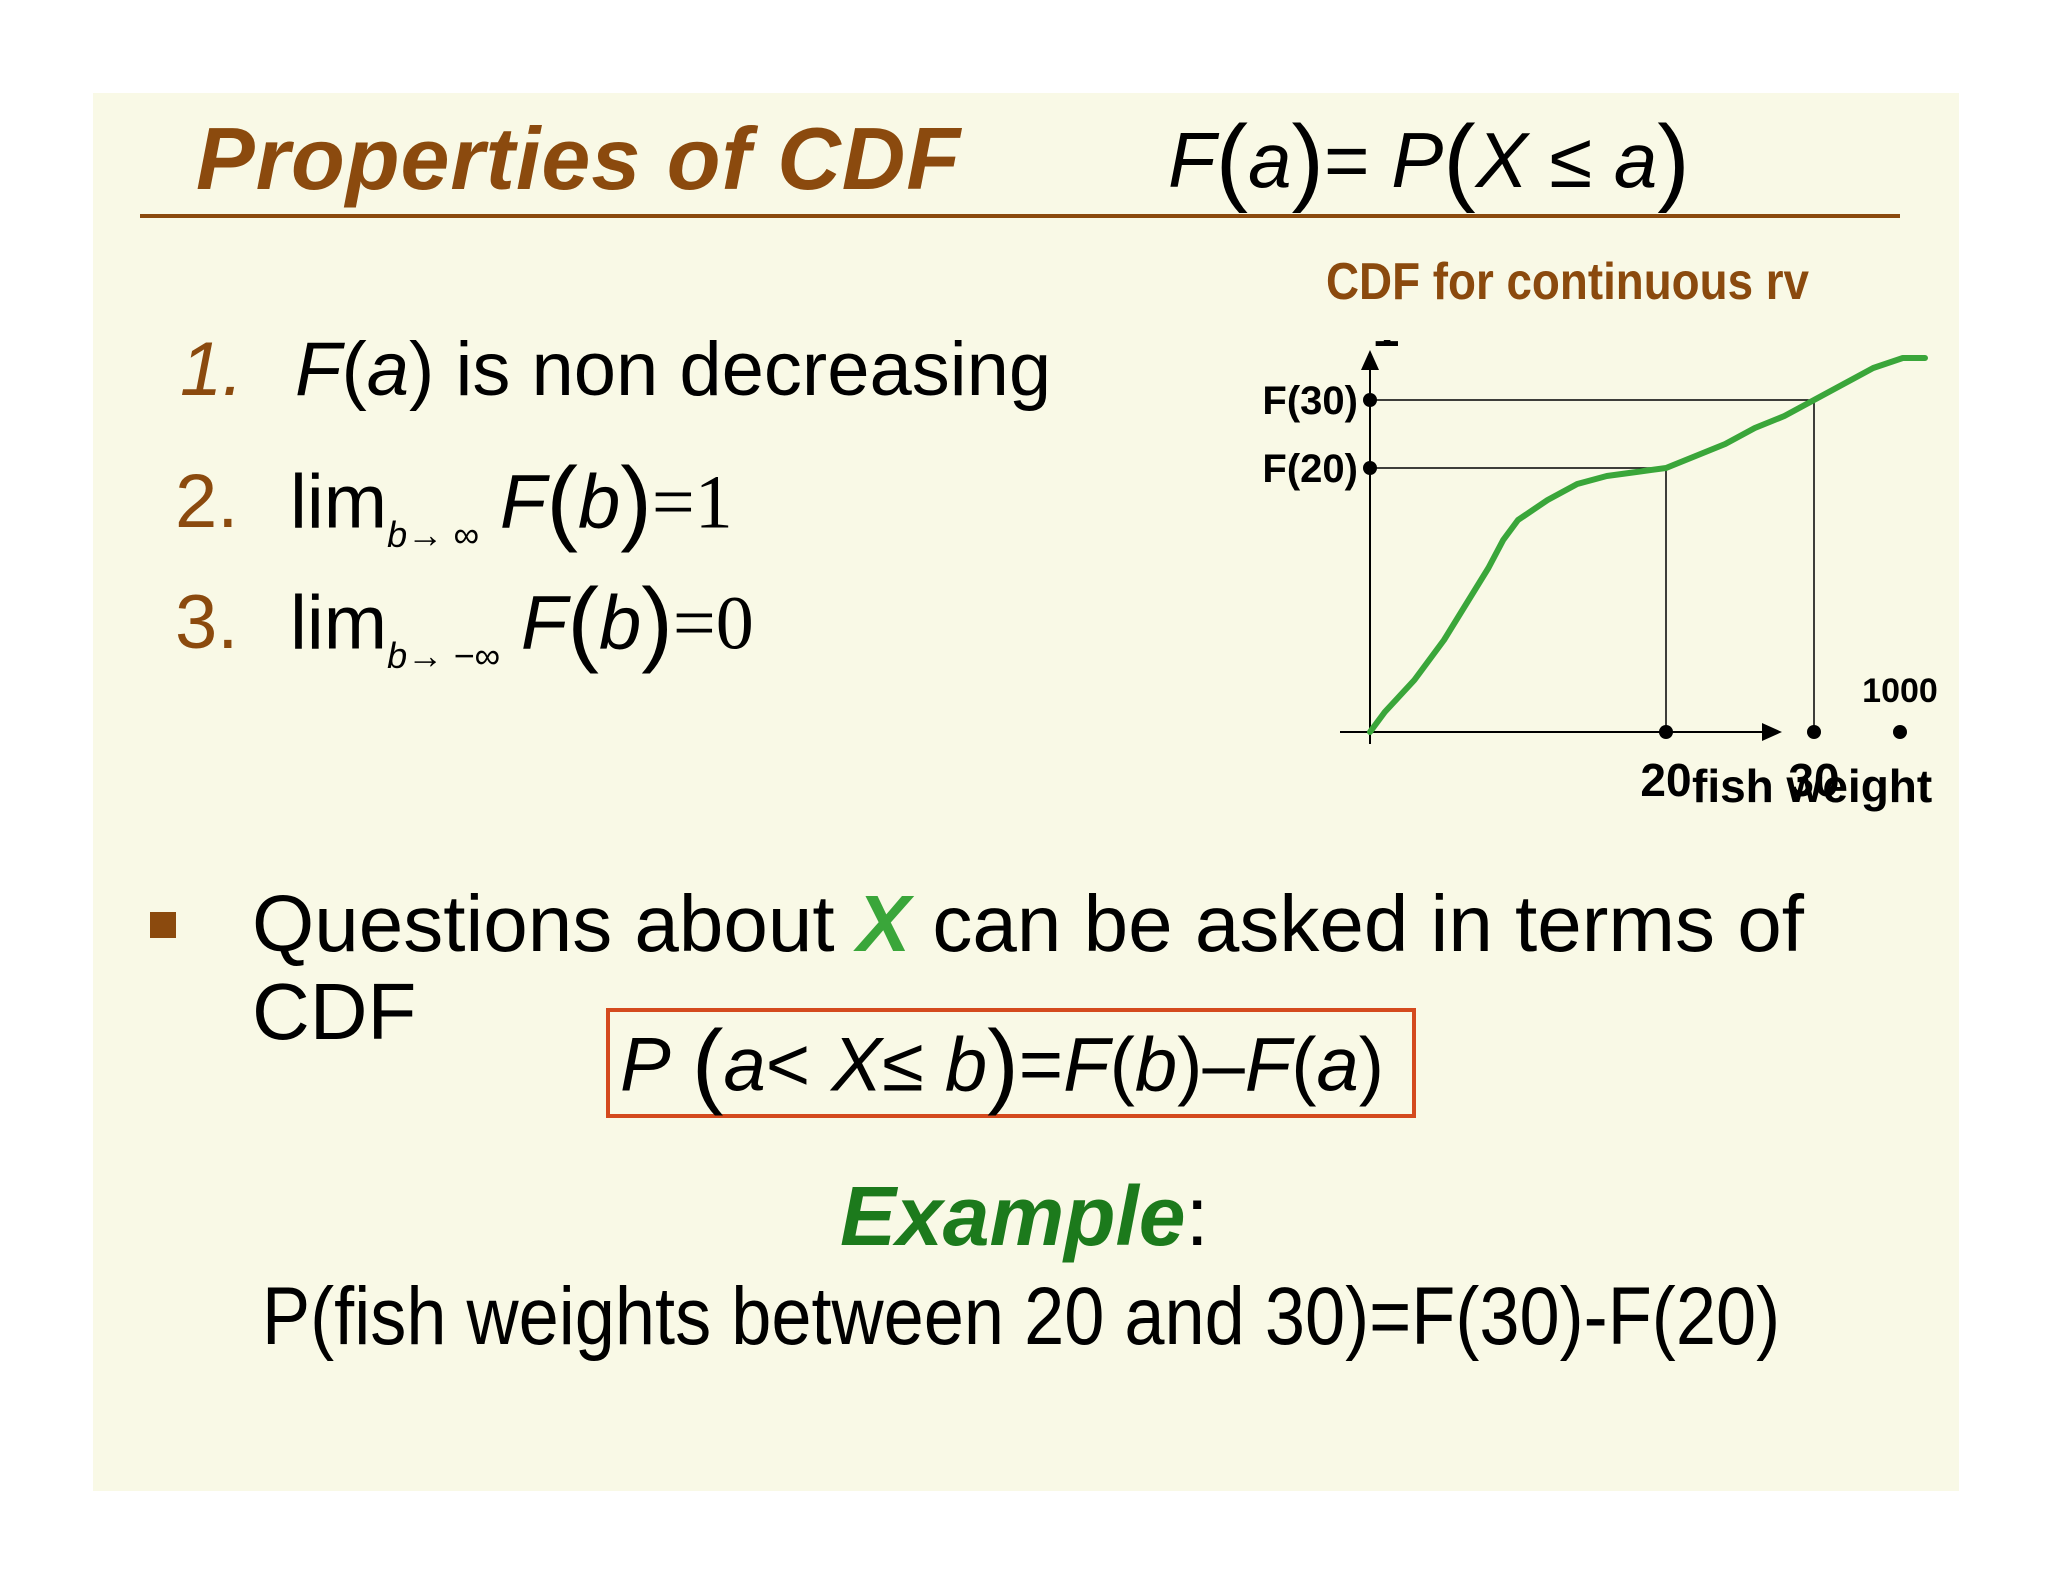  What do you see at coordinates (1814, 732) in the screenshot?
I see `x30-point` at bounding box center [1814, 732].